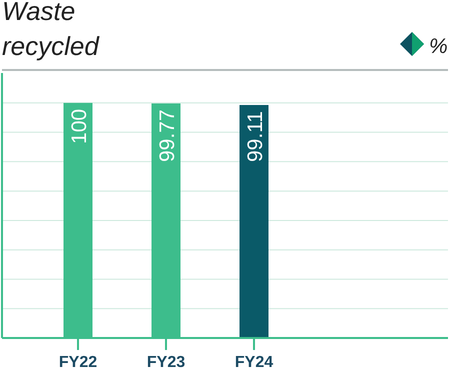  Describe the element at coordinates (78, 362) in the screenshot. I see `x-tick-label: FY22` at that location.